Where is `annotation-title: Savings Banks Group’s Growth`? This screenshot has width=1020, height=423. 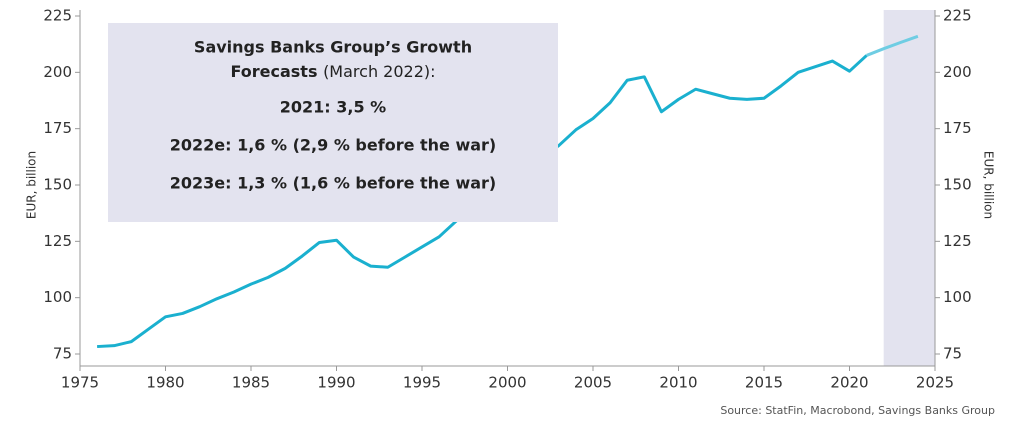
annotation-title: Savings Banks Group’s Growth is located at coordinates (333, 47).